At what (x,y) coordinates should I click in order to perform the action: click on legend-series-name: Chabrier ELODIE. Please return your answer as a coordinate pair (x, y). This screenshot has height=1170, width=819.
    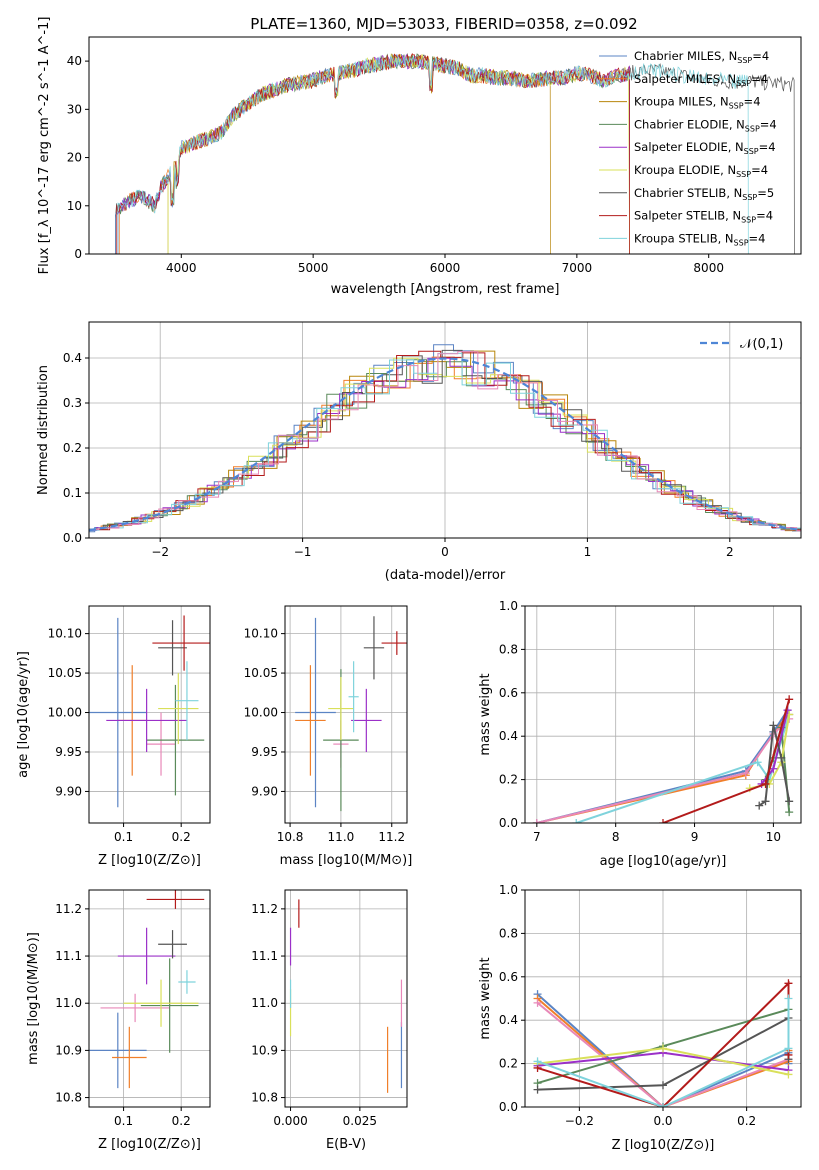
    Looking at the image, I should click on (681, 124).